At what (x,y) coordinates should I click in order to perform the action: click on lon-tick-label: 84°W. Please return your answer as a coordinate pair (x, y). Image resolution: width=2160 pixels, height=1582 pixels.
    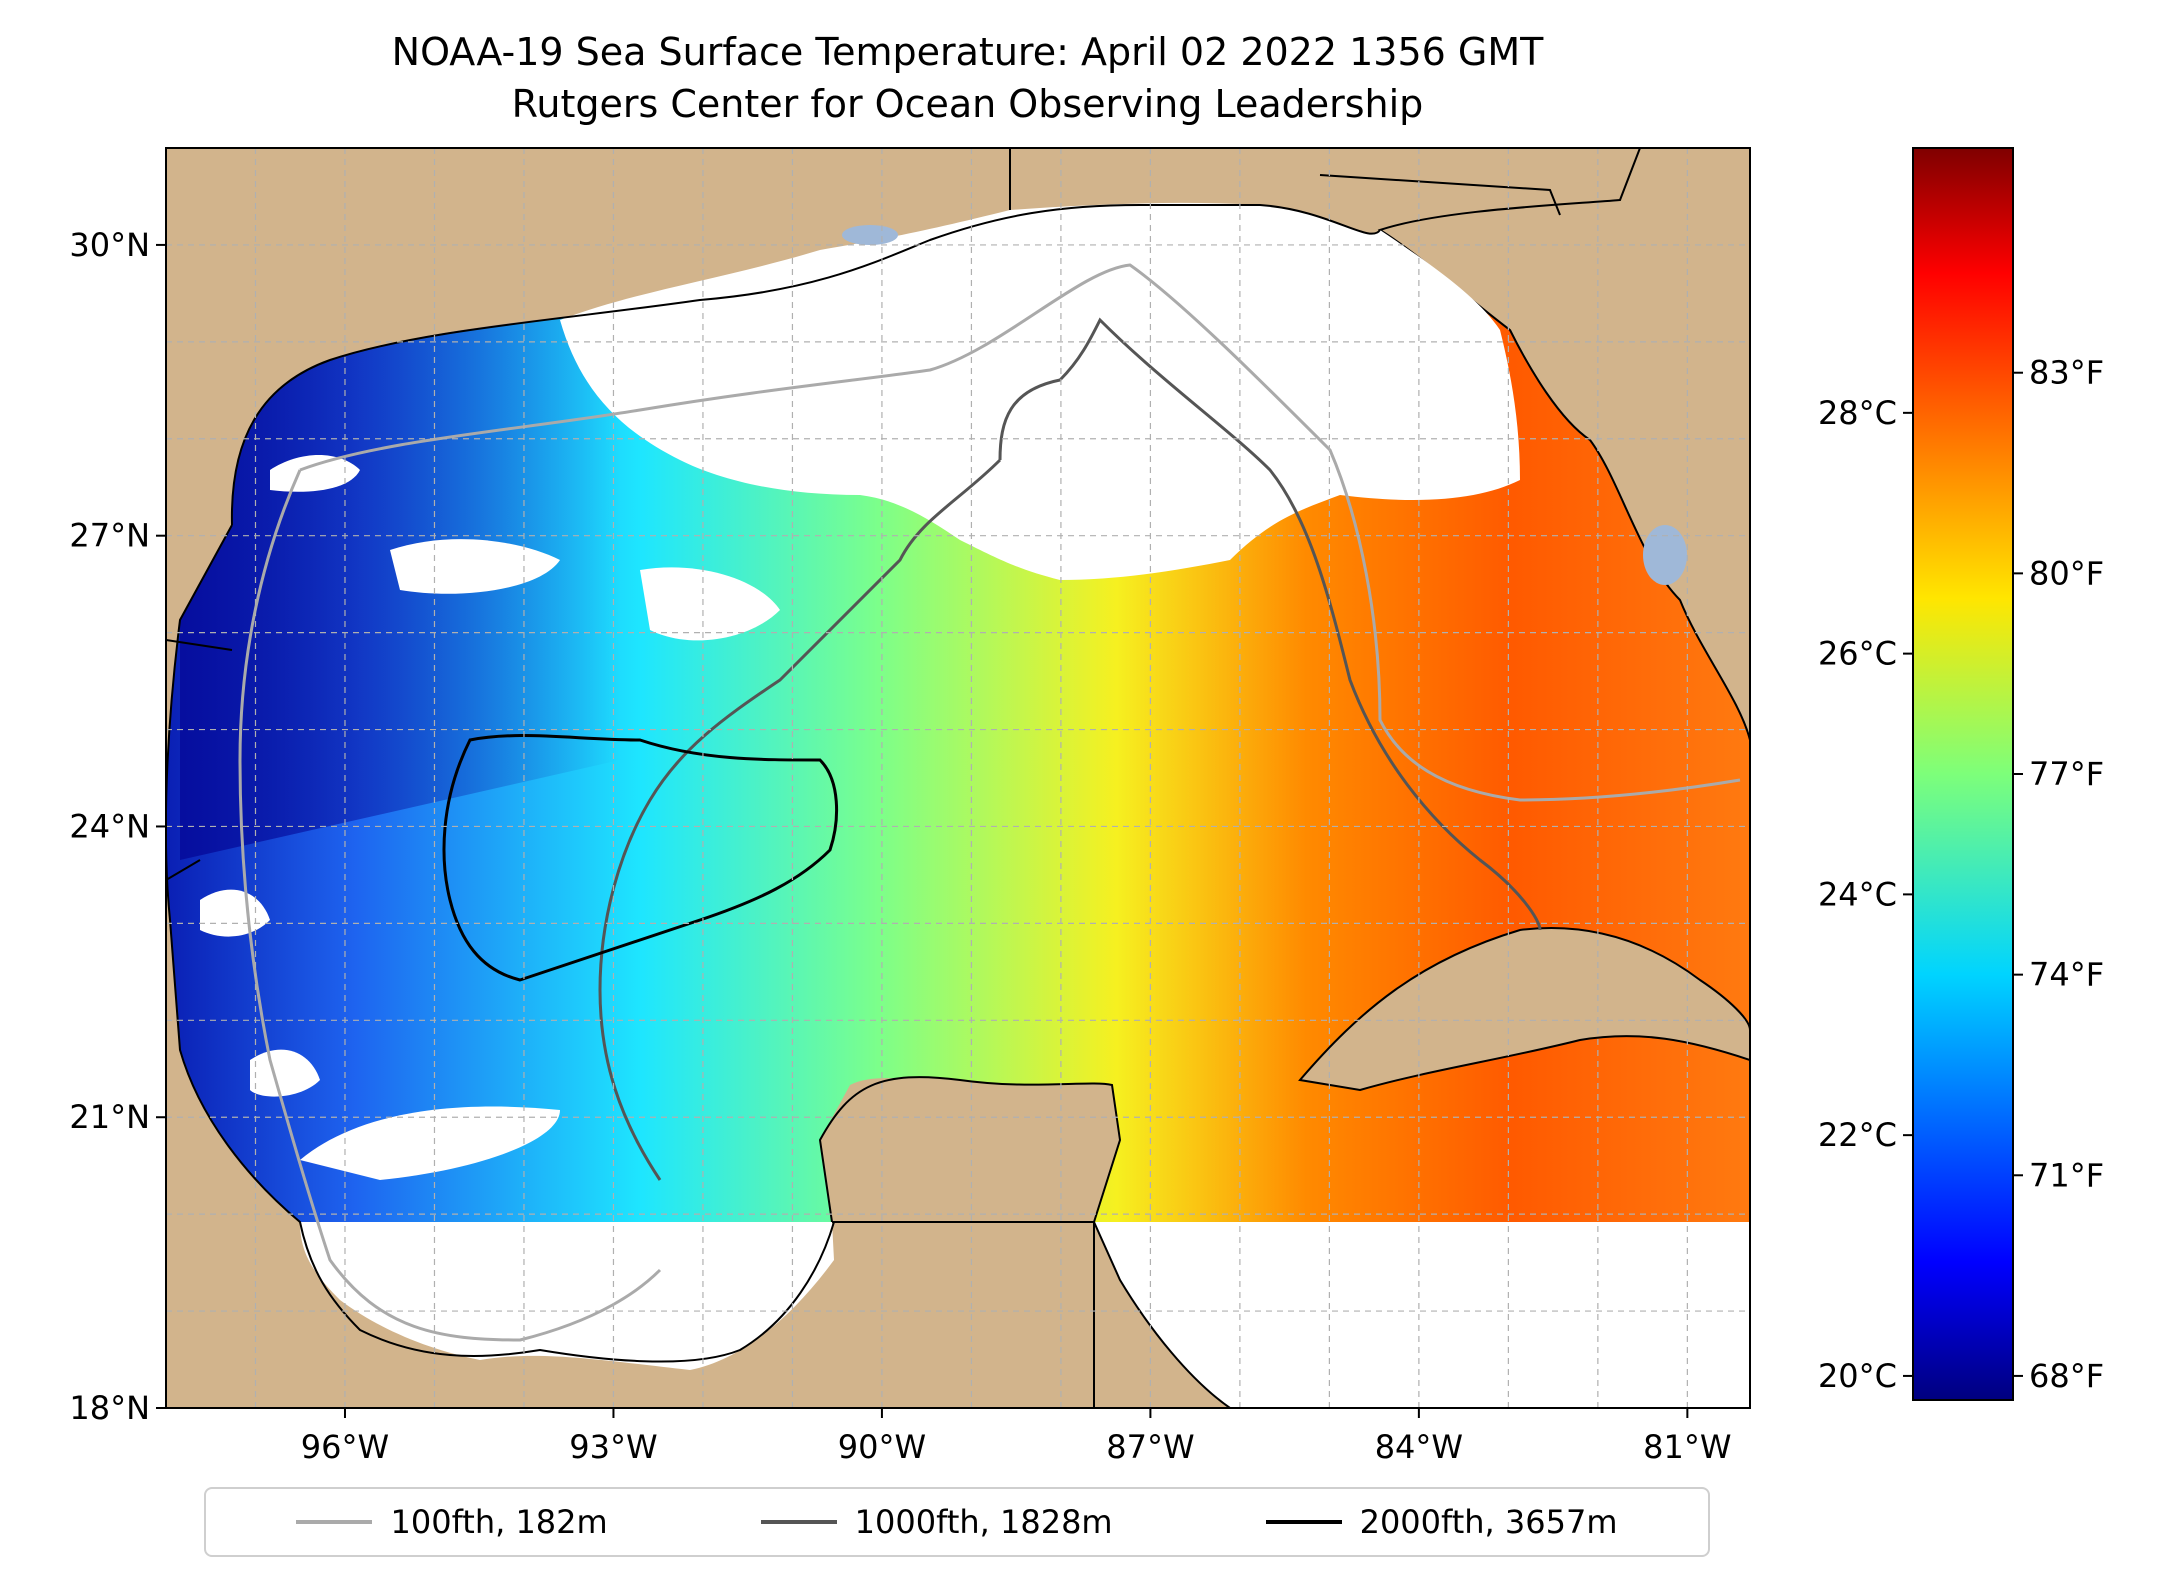
    Looking at the image, I should click on (1419, 1447).